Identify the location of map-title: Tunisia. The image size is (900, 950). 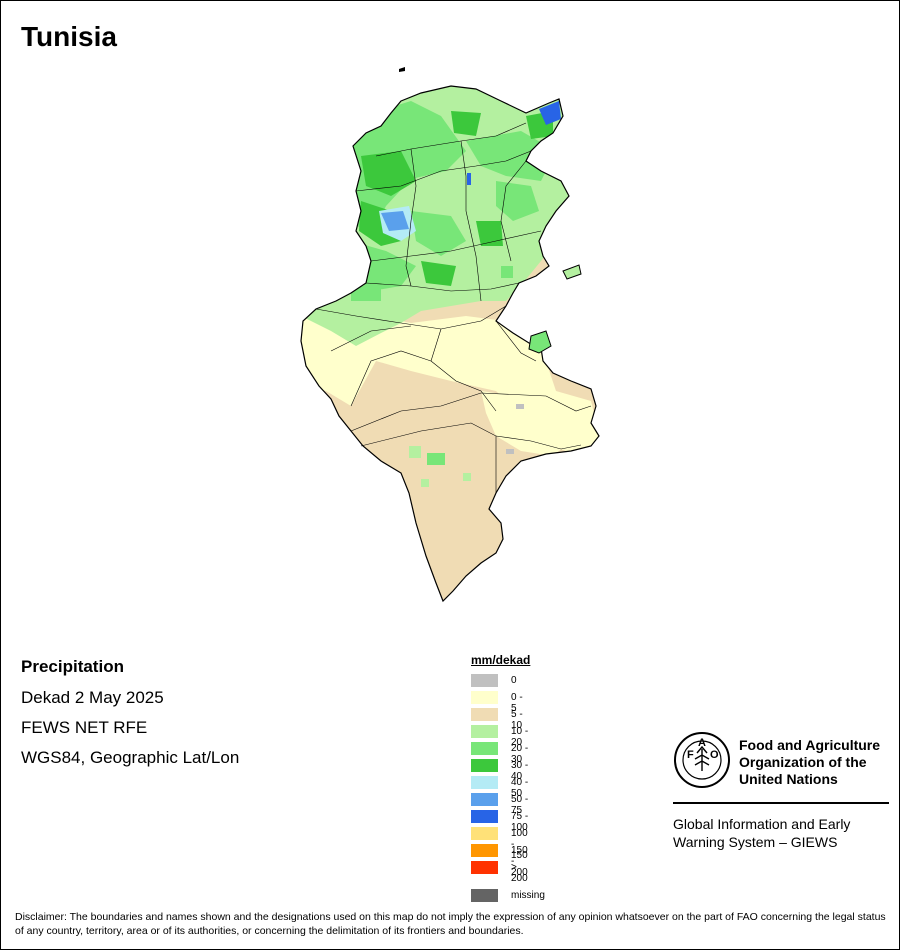
(69, 36).